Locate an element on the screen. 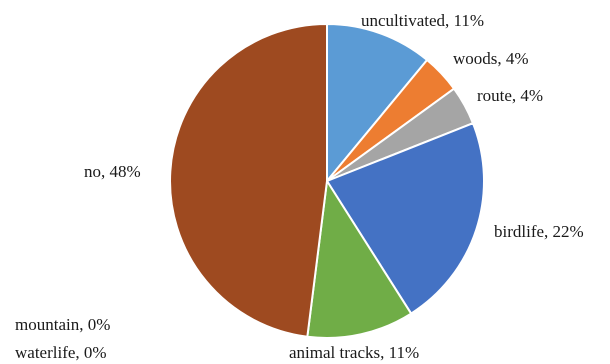 The width and height of the screenshot is (610, 364). data-label-birdlife: birdlife, 22% is located at coordinates (539, 231).